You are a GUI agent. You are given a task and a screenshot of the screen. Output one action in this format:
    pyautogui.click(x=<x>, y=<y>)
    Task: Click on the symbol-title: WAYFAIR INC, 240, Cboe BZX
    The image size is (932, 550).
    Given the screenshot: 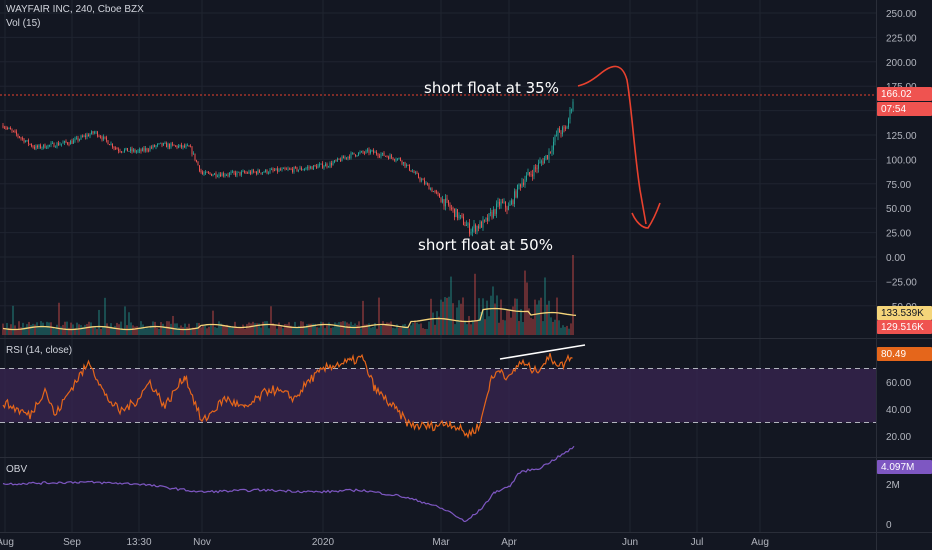 What is the action you would take?
    pyautogui.click(x=75, y=9)
    